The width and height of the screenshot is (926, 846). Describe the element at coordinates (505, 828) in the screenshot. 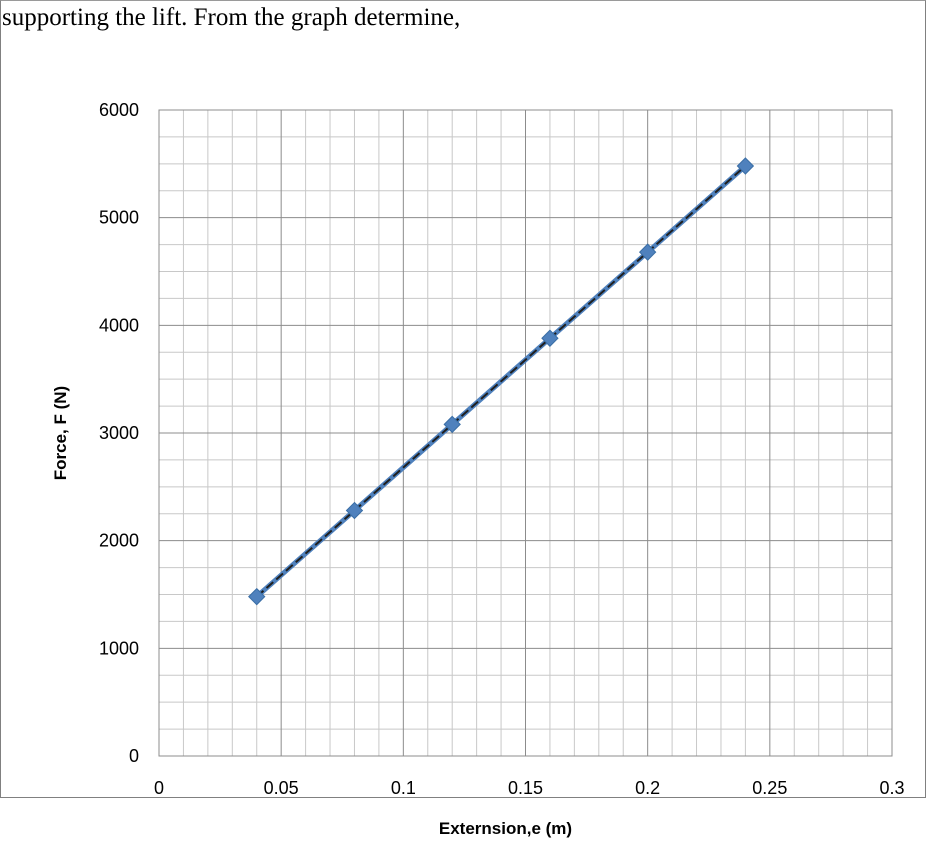

I see `x-axis-label: Externsion,e (m)` at that location.